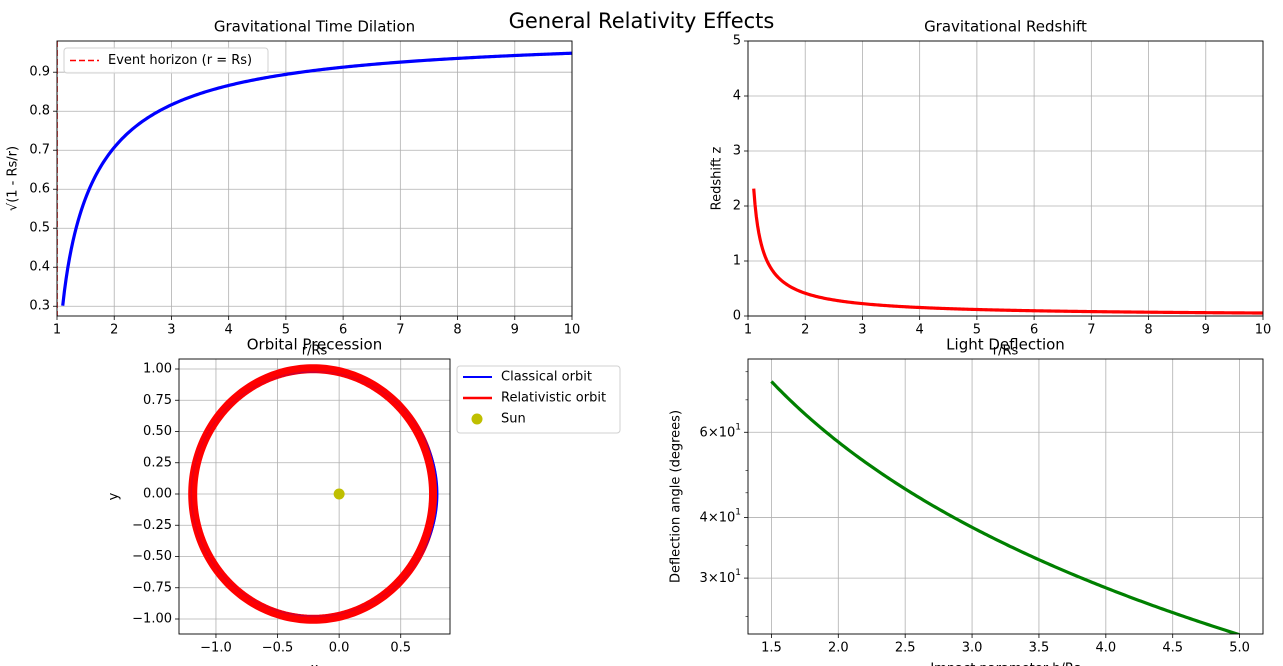  What do you see at coordinates (339, 494) in the screenshot?
I see `sun-marker` at bounding box center [339, 494].